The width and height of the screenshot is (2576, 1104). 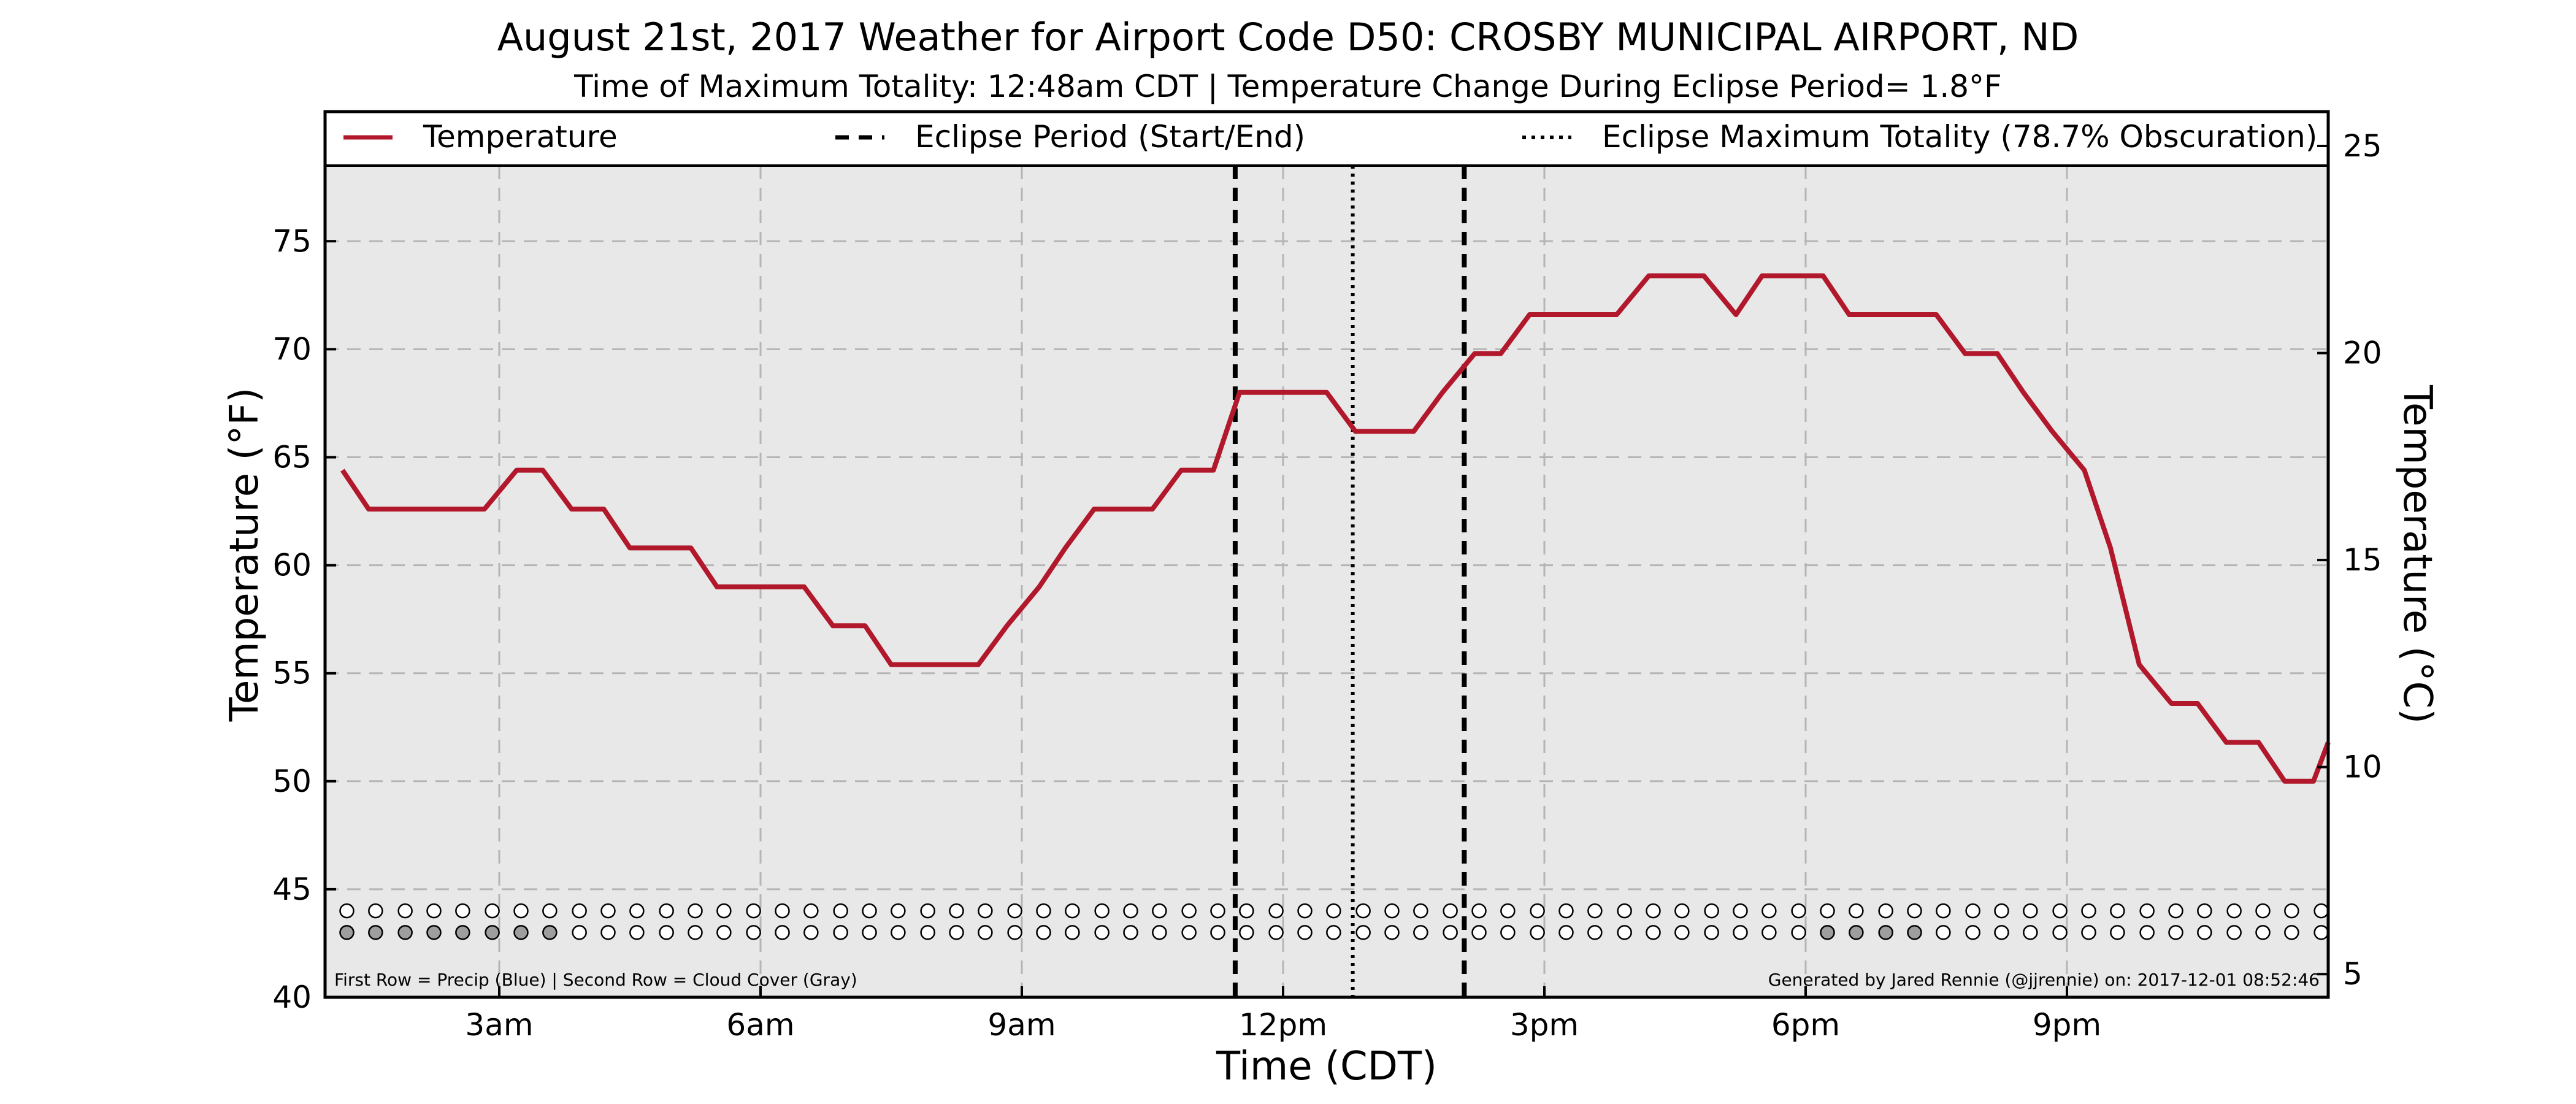 What do you see at coordinates (292, 997) in the screenshot?
I see `y-tick-label: 40` at bounding box center [292, 997].